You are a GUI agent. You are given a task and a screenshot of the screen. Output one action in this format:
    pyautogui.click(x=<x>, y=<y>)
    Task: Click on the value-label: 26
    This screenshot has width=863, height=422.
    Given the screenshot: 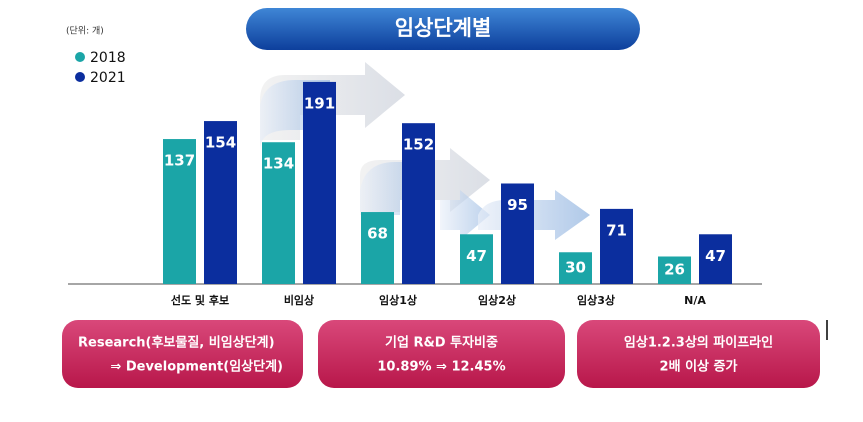 What is the action you would take?
    pyautogui.click(x=674, y=270)
    